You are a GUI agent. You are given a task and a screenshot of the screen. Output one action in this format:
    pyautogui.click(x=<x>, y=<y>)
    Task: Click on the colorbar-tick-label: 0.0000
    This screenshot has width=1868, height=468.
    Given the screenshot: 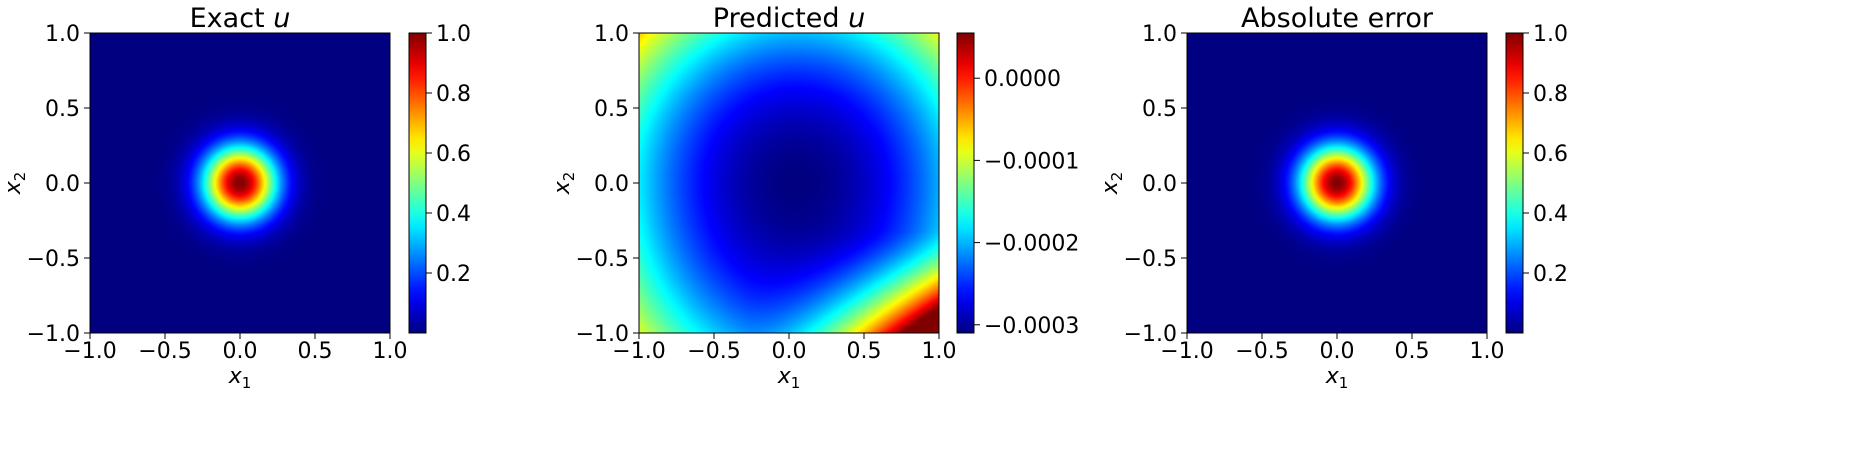 What is the action you would take?
    pyautogui.click(x=1022, y=79)
    